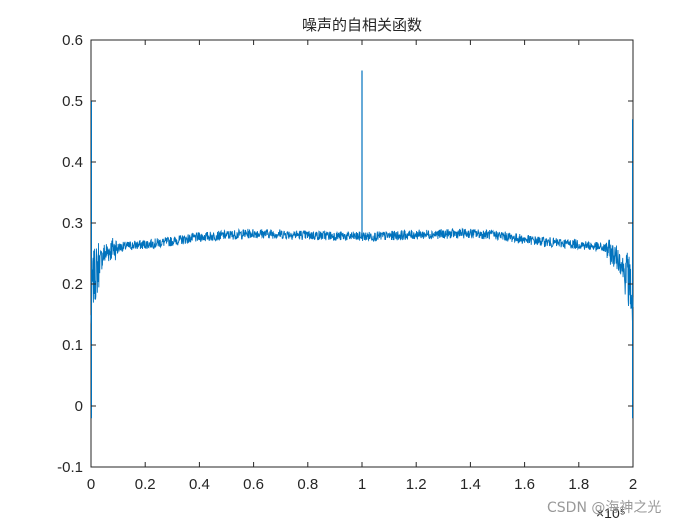  Describe the element at coordinates (72, 284) in the screenshot. I see `y-tick-label: 0.2` at that location.